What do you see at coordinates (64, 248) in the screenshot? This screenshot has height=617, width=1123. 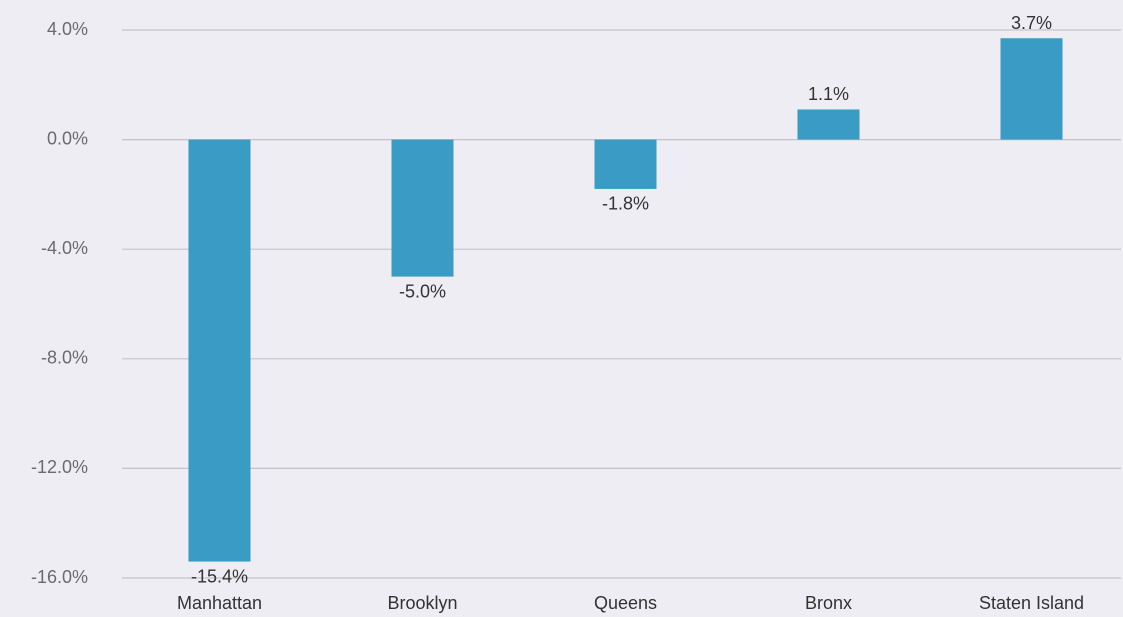 I see `y-tick-label: -4.0%` at bounding box center [64, 248].